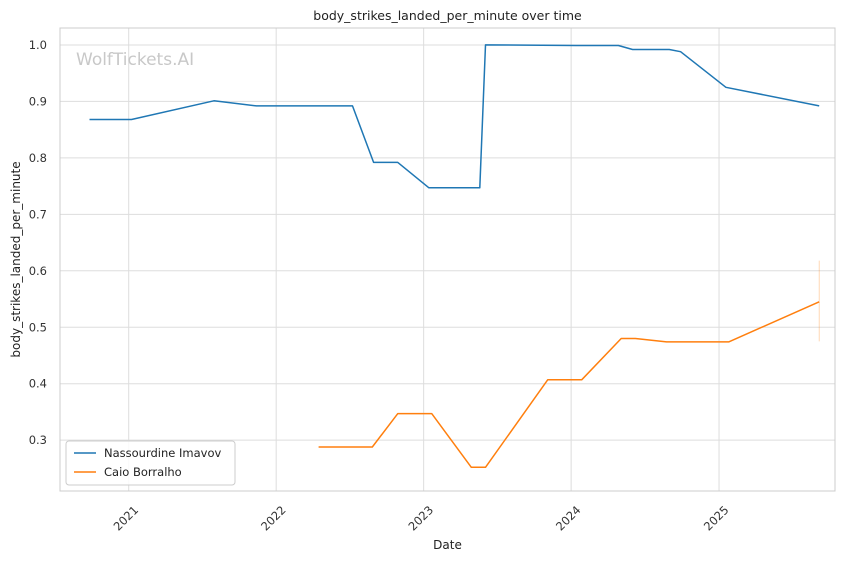 The width and height of the screenshot is (844, 561). What do you see at coordinates (38, 327) in the screenshot?
I see `y-tick-label: 0.5` at bounding box center [38, 327].